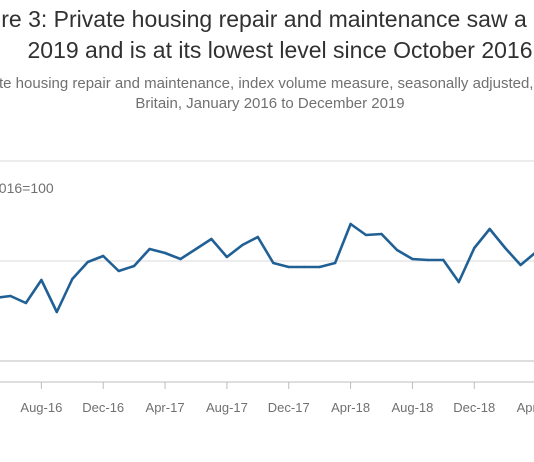 Image resolution: width=534 pixels, height=462 pixels. What do you see at coordinates (412, 407) in the screenshot?
I see `x-tick-label: Aug-18` at bounding box center [412, 407].